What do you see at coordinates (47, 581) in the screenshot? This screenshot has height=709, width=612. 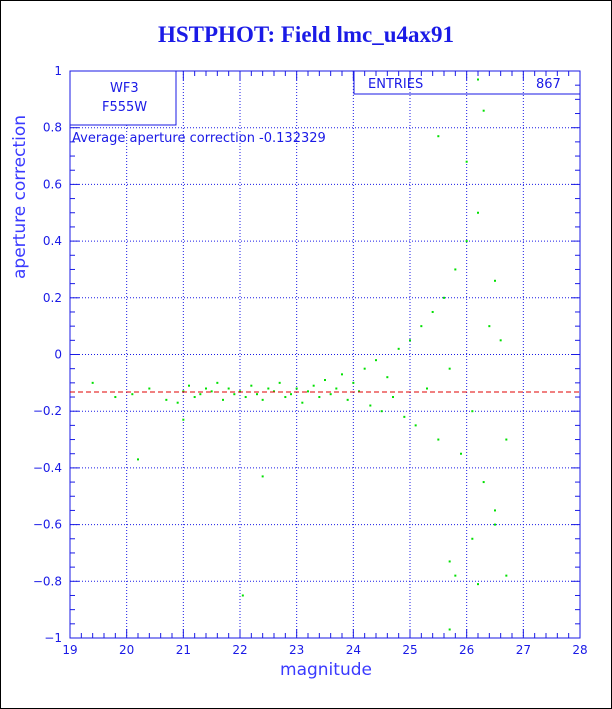 I see `y-tick-label: −0.8` at bounding box center [47, 581].